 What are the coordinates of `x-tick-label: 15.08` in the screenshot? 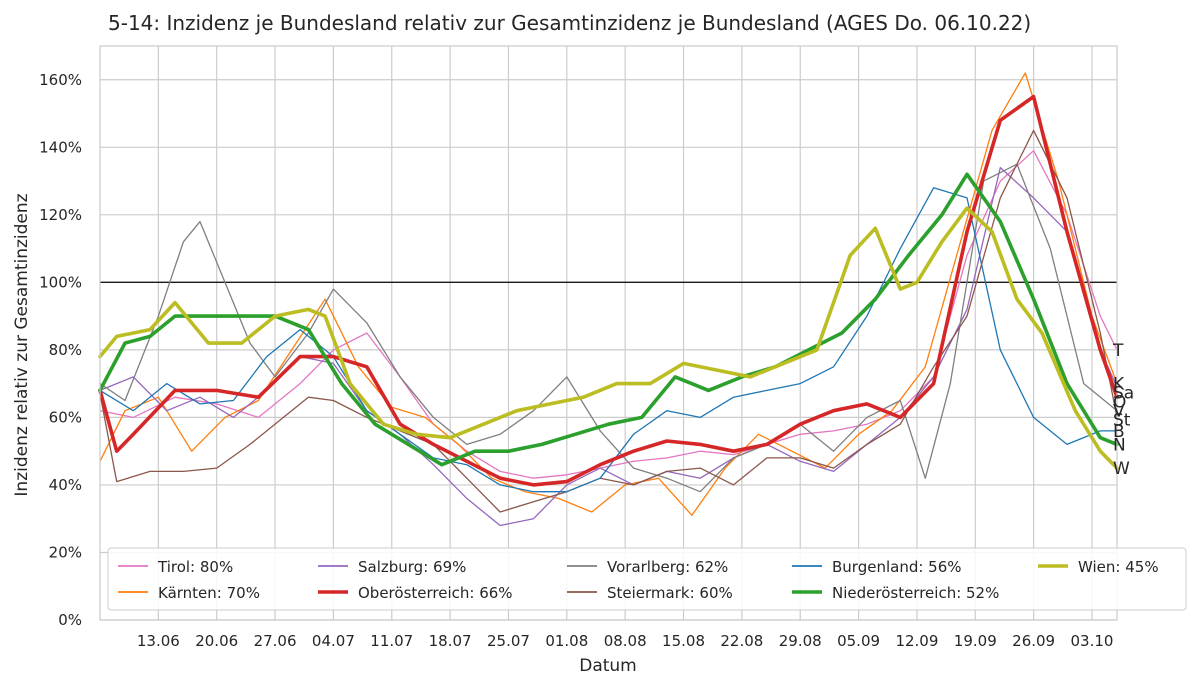 It's located at (683, 641).